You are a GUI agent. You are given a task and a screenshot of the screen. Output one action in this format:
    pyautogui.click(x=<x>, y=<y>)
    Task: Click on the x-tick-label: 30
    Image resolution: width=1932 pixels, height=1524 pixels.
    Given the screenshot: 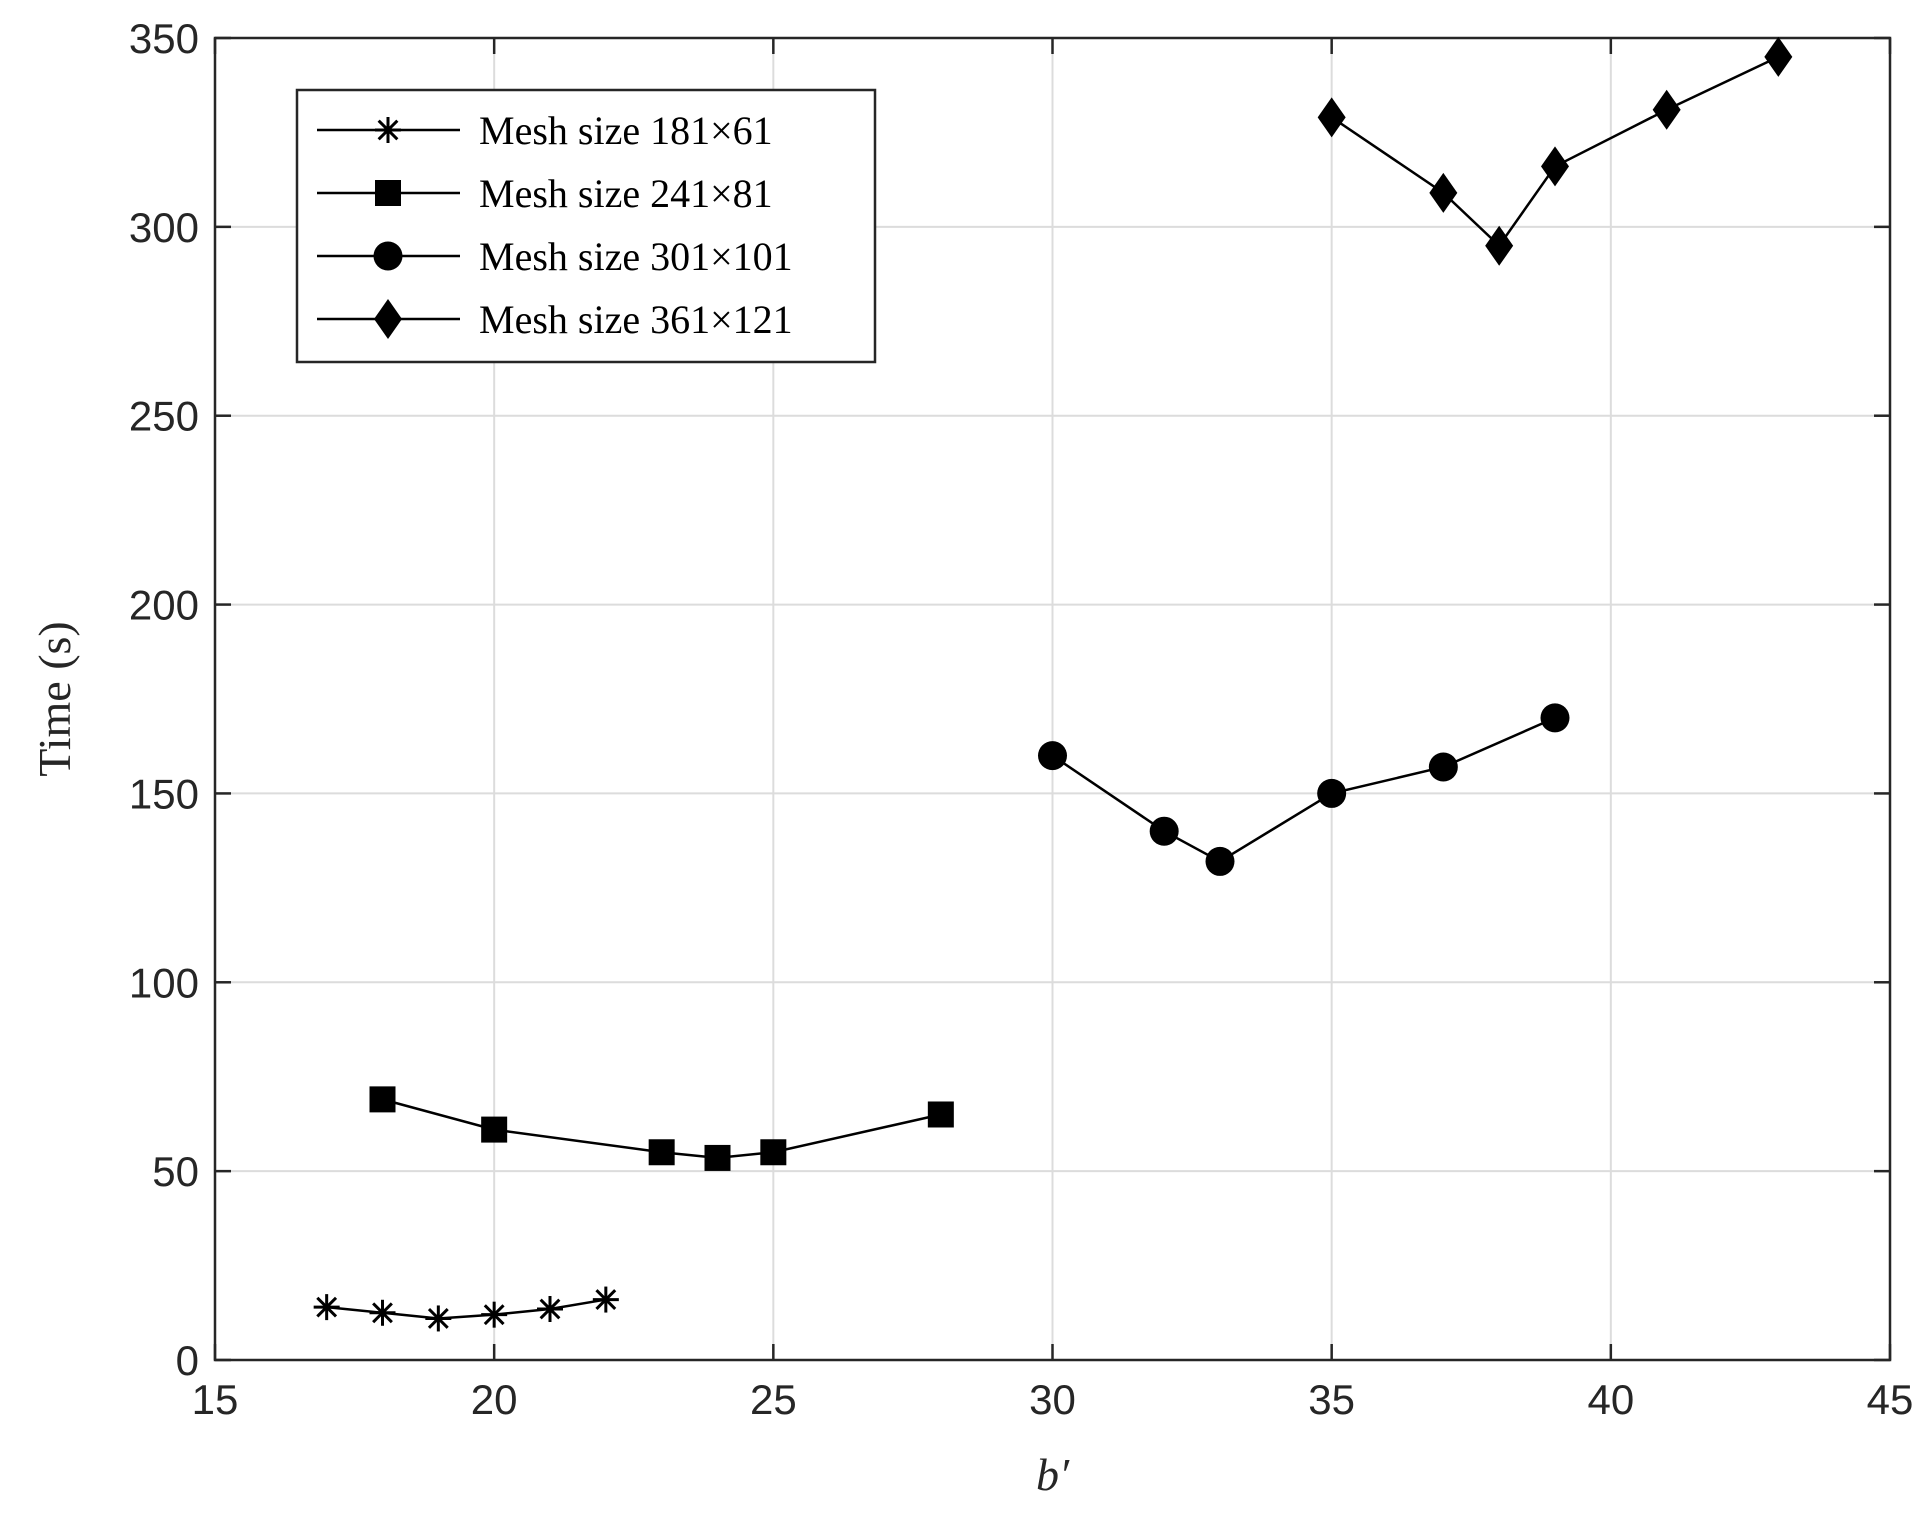 What is the action you would take?
    pyautogui.click(x=1052, y=1399)
    